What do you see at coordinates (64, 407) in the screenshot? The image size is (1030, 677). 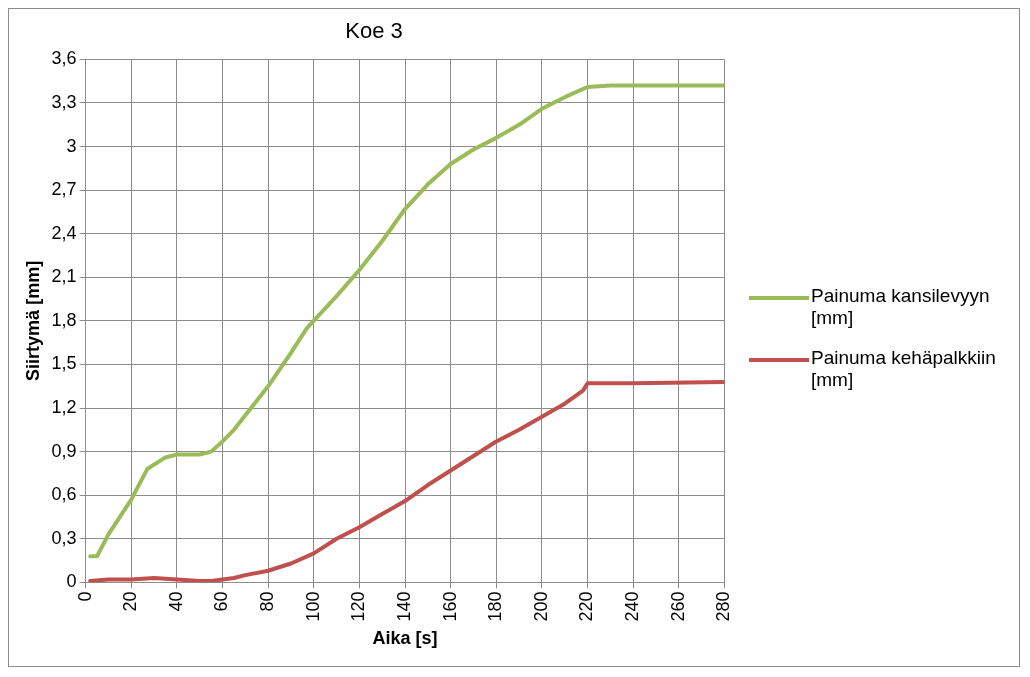 I see `y-tick-label: 1,2` at bounding box center [64, 407].